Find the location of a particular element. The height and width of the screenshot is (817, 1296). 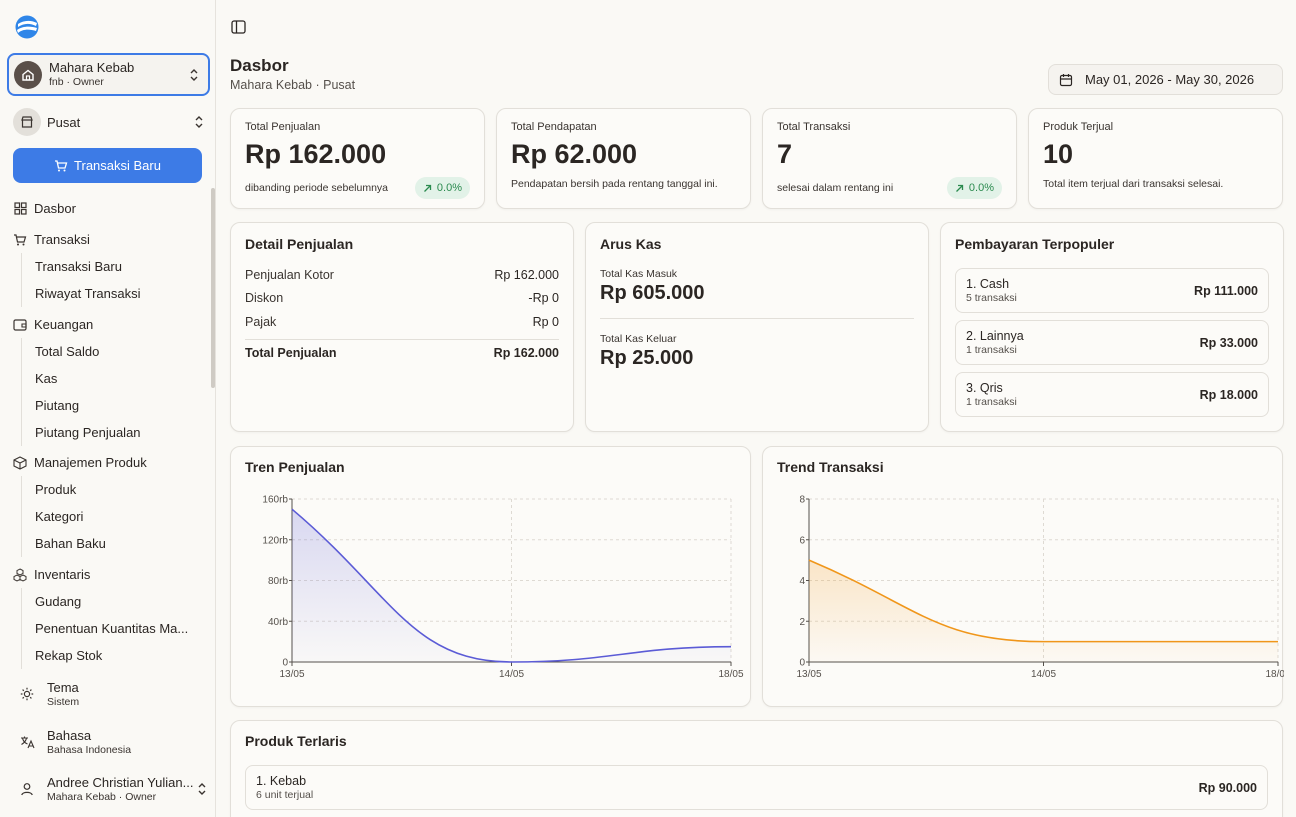

series-line is located at coordinates (511, 585).